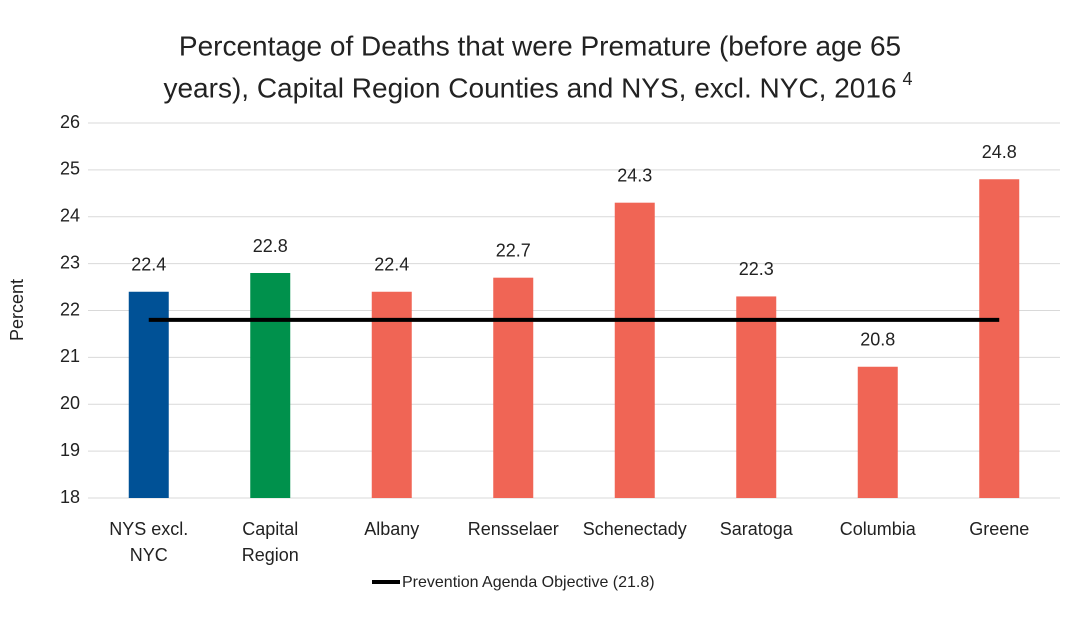  I want to click on y-tick-label: 19, so click(70, 450).